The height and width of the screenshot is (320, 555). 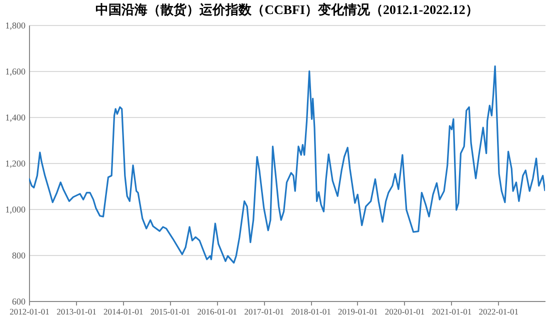 What do you see at coordinates (498, 311) in the screenshot?
I see `x-tick-label: 2022-01-01` at bounding box center [498, 311].